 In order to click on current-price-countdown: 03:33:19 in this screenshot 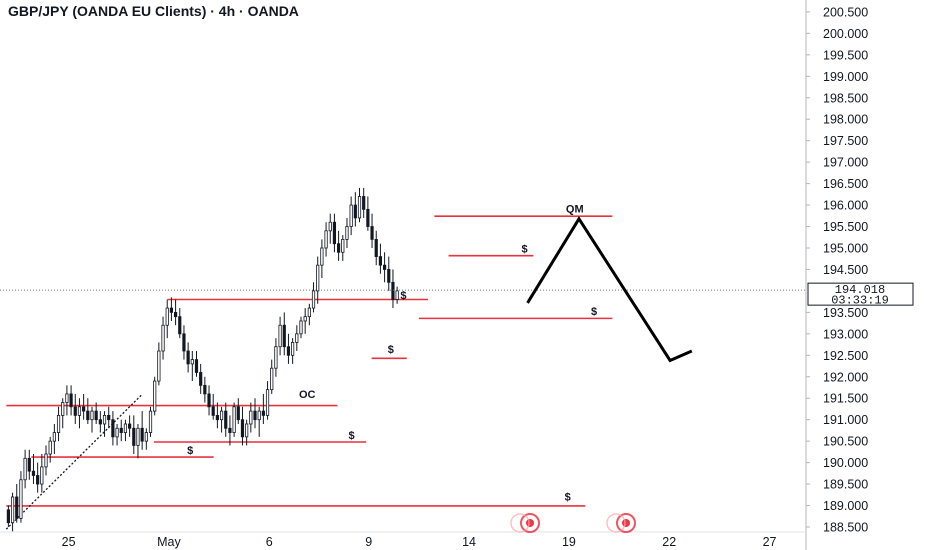, I will do `click(860, 301)`.